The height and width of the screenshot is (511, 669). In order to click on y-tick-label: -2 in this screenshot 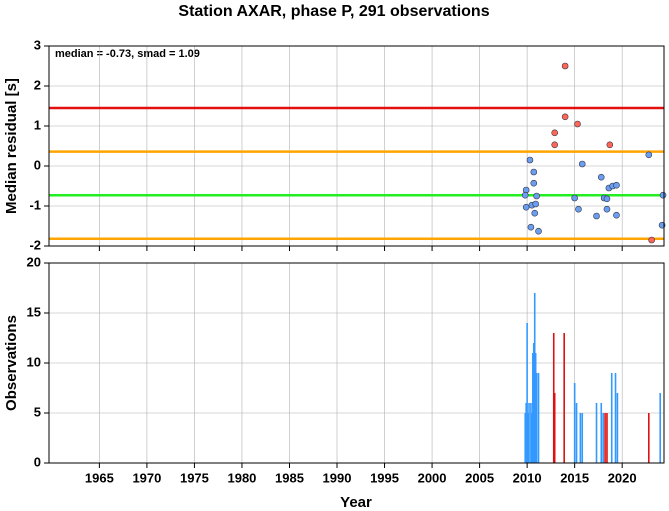, I will do `click(35, 244)`.